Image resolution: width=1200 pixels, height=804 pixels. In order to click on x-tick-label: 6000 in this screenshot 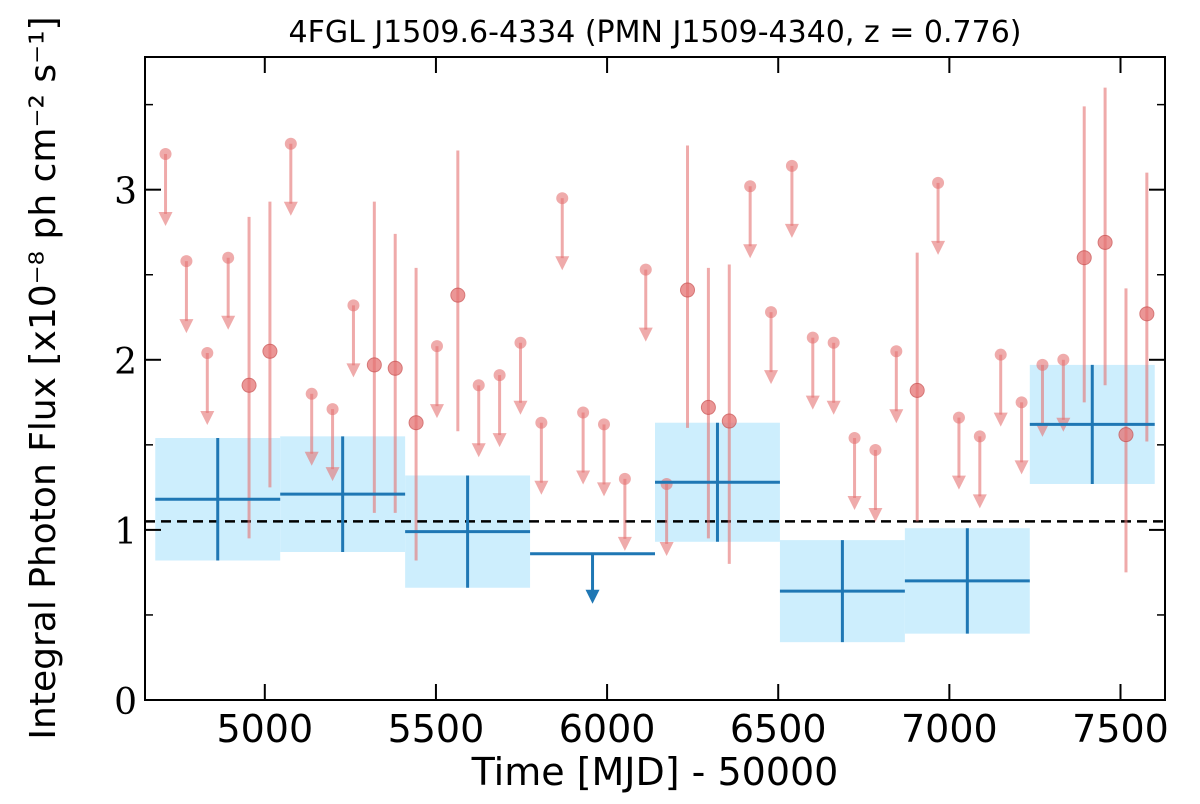, I will do `click(607, 729)`.